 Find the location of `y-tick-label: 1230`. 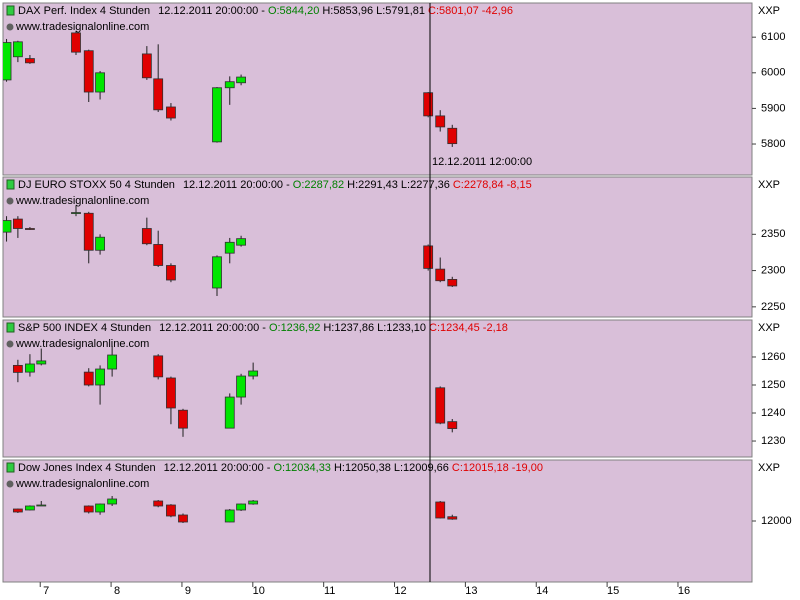

y-tick-label: 1230 is located at coordinates (773, 441).